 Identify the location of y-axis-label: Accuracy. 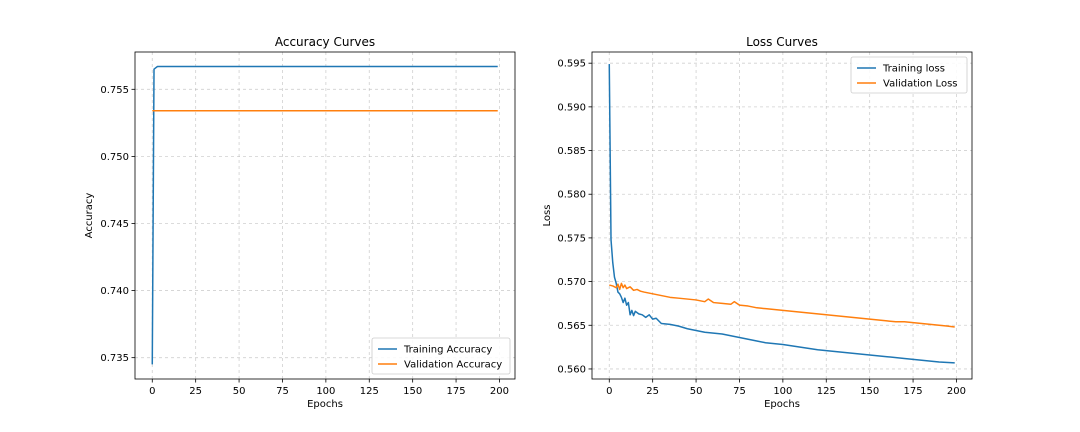
(89, 216).